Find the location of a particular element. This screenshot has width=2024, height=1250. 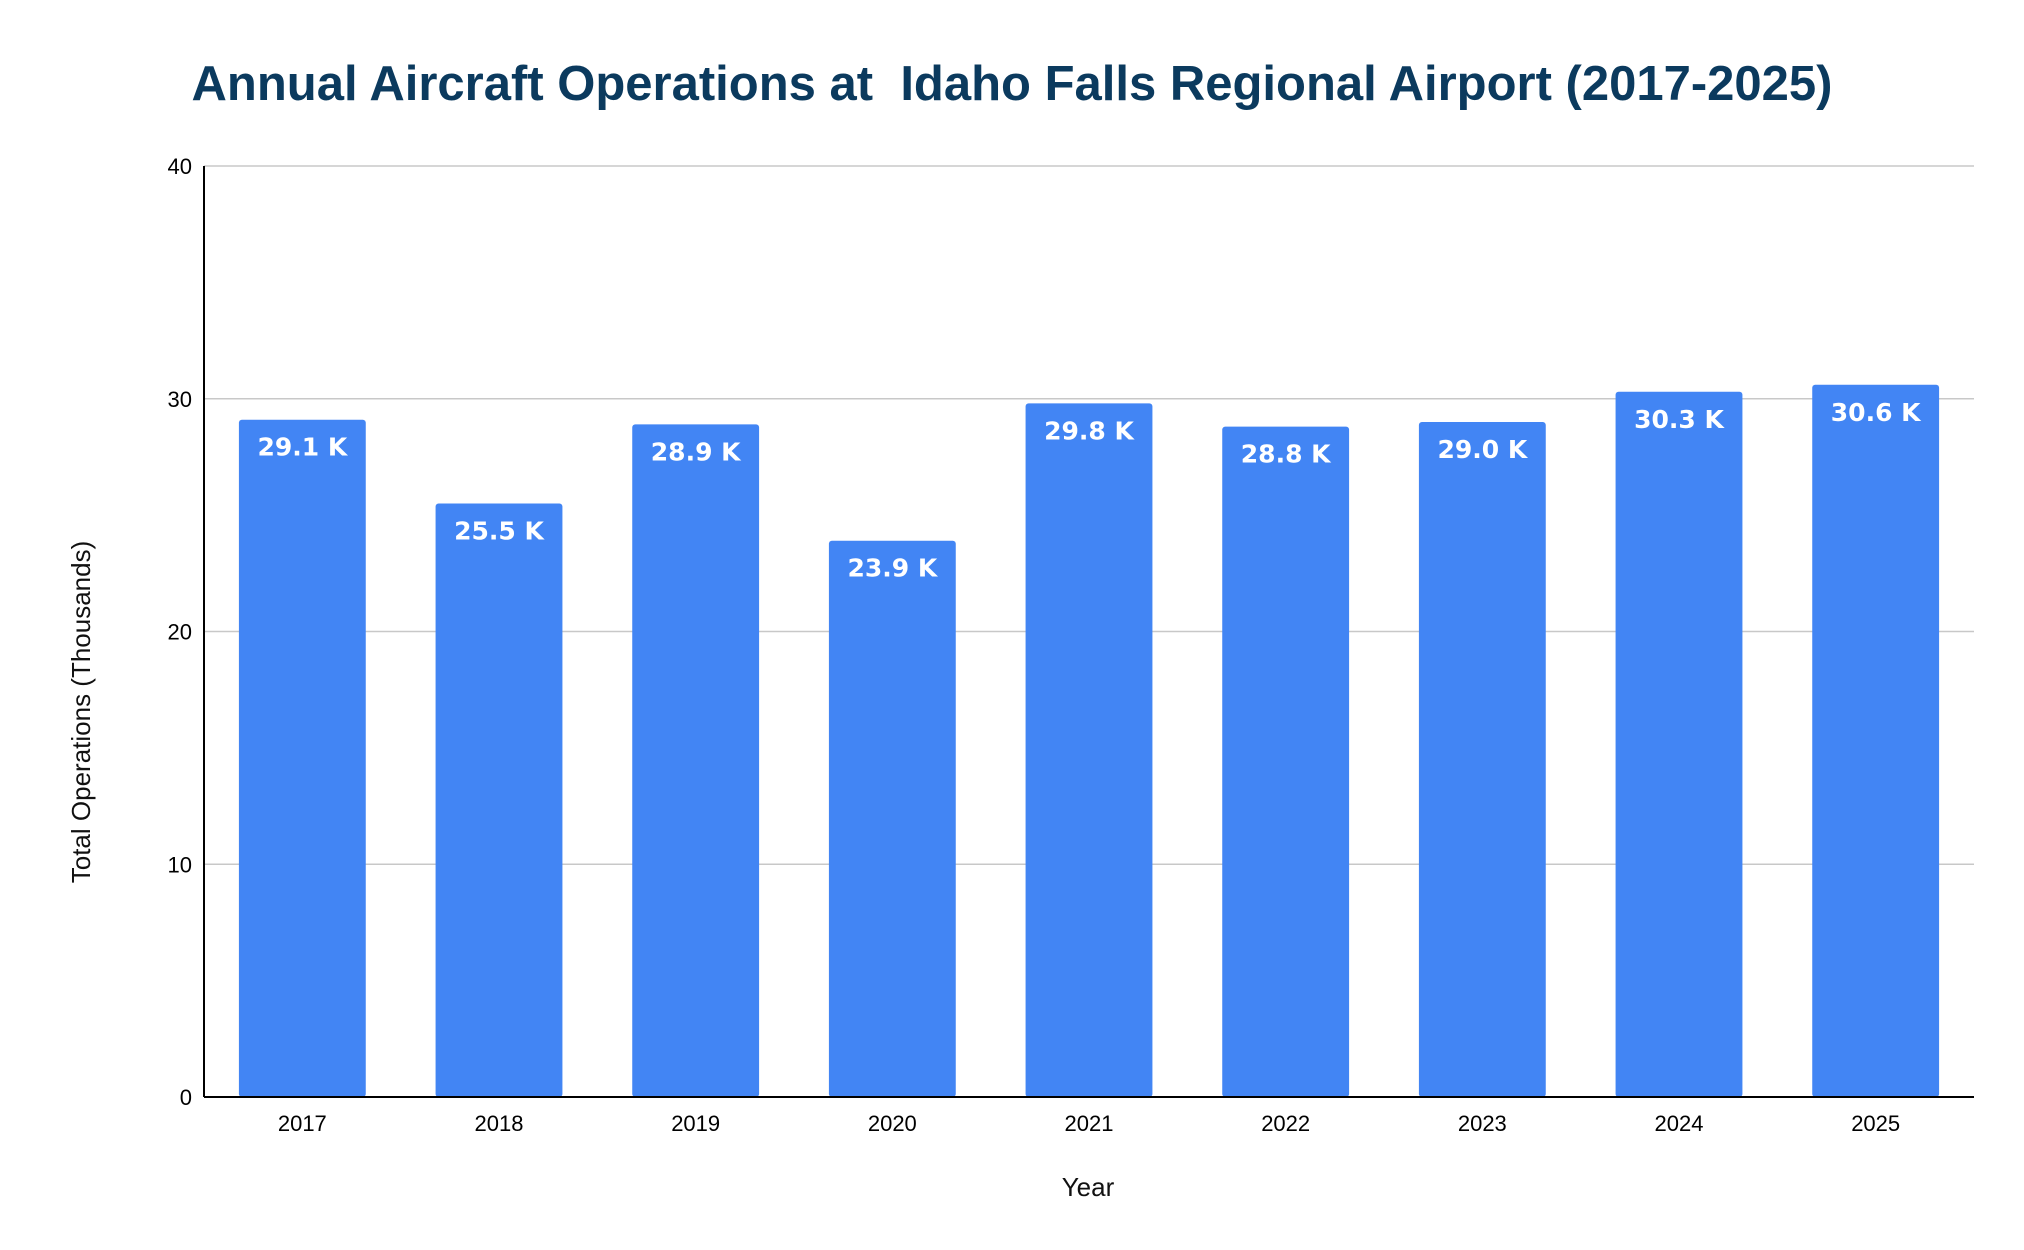

y-tick-label: 40 is located at coordinates (180, 166).